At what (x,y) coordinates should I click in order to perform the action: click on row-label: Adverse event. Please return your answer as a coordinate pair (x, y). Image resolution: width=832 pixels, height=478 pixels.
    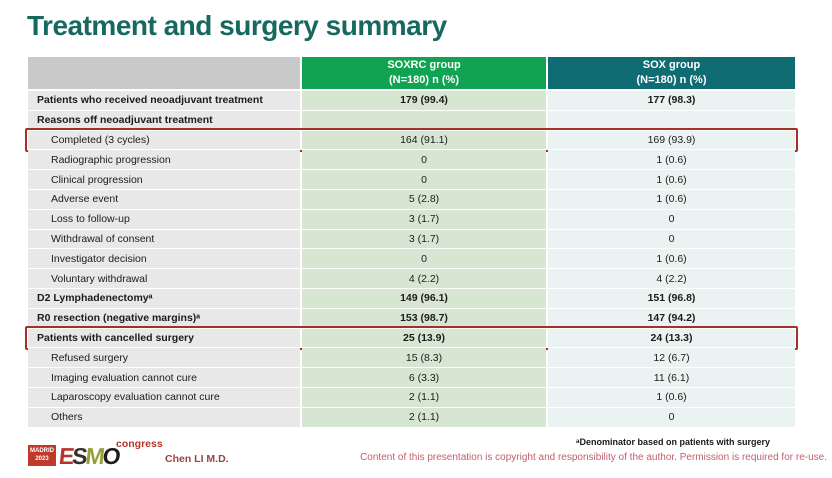
    Looking at the image, I should click on (164, 199).